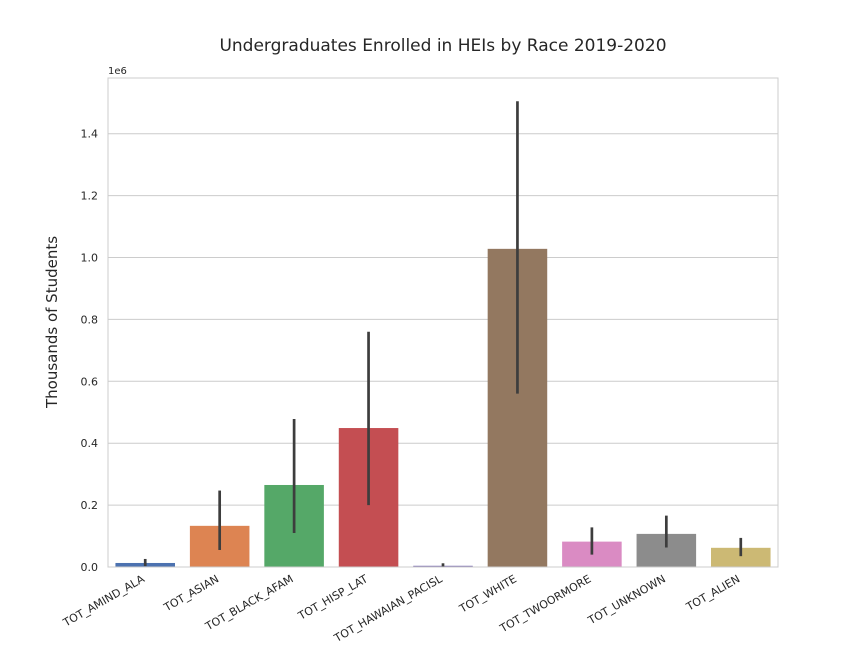 The image size is (864, 648). Describe the element at coordinates (191, 593) in the screenshot. I see `x-tick-label: TOT_ASIAN` at that location.